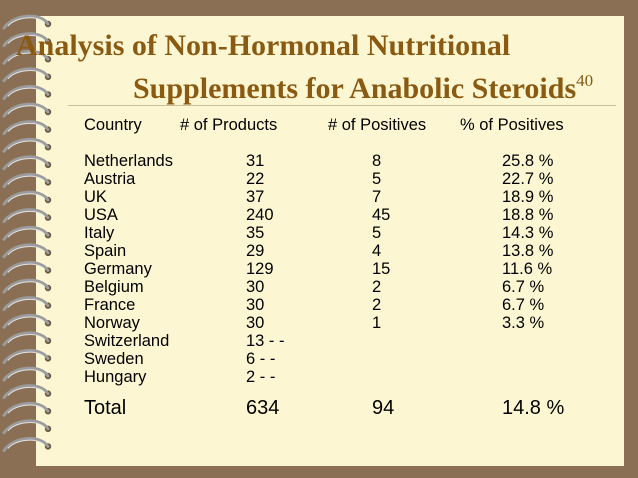 Image resolution: width=638 pixels, height=478 pixels. I want to click on total-products: 634, so click(263, 408).